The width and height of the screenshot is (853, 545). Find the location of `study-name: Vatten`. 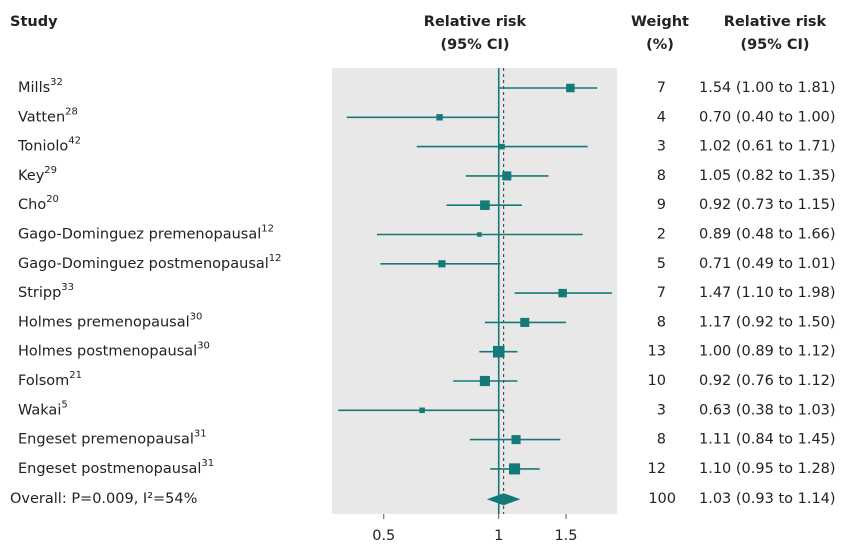

study-name: Vatten is located at coordinates (41, 117).